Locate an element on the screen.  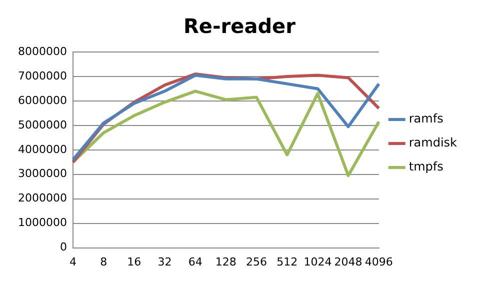
x-tick-label: 256 is located at coordinates (257, 261).